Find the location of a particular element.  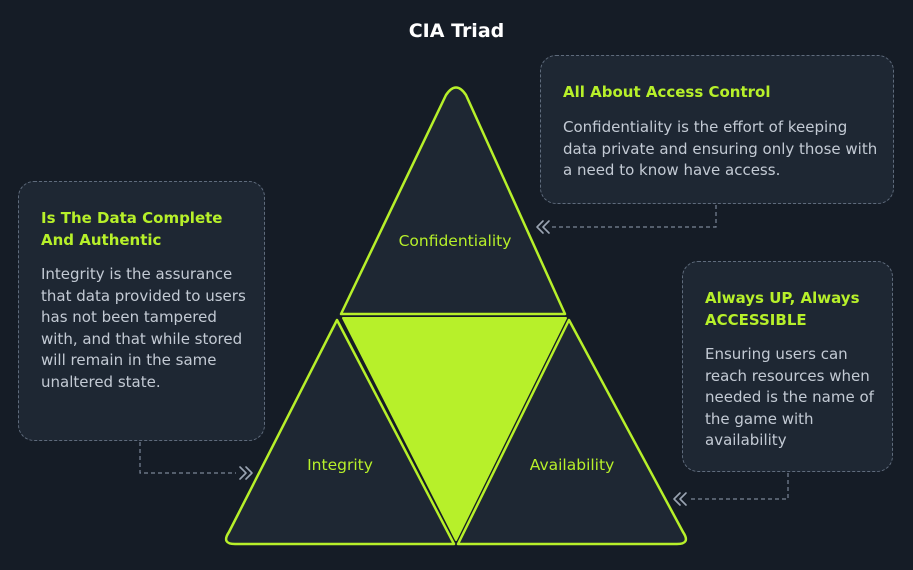

confidentiality-connector is located at coordinates (634, 216).